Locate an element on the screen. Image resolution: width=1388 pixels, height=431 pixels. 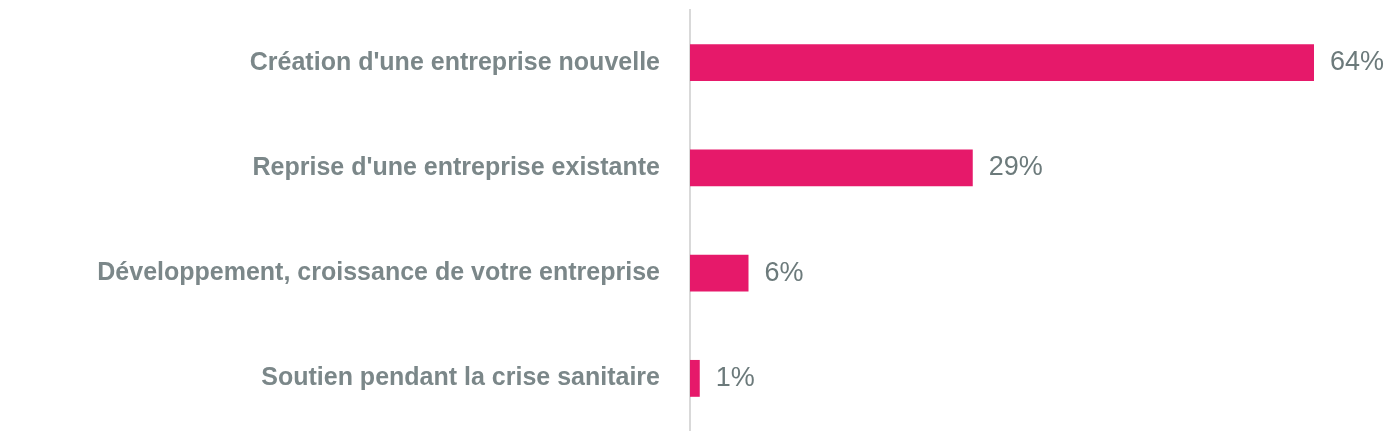
data-label: 1% is located at coordinates (735, 376).